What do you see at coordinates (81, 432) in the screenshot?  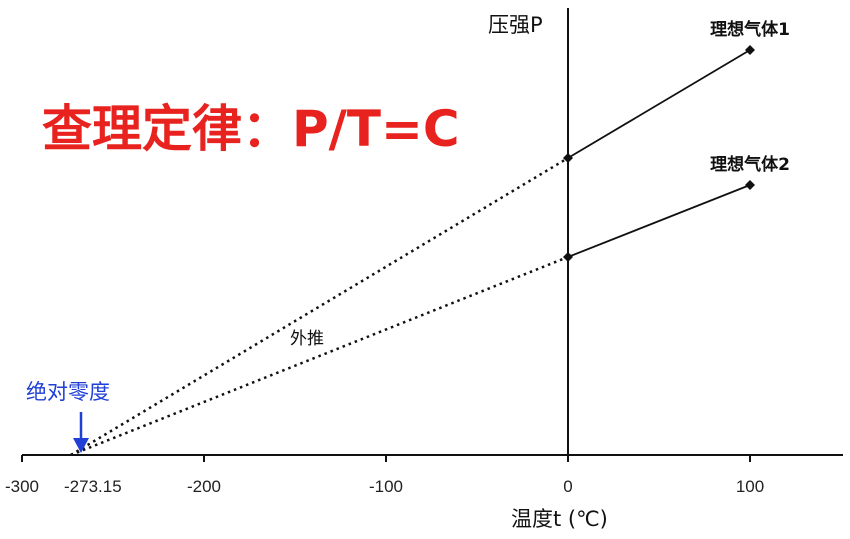 I see `absolute-zero-arrow-icon` at bounding box center [81, 432].